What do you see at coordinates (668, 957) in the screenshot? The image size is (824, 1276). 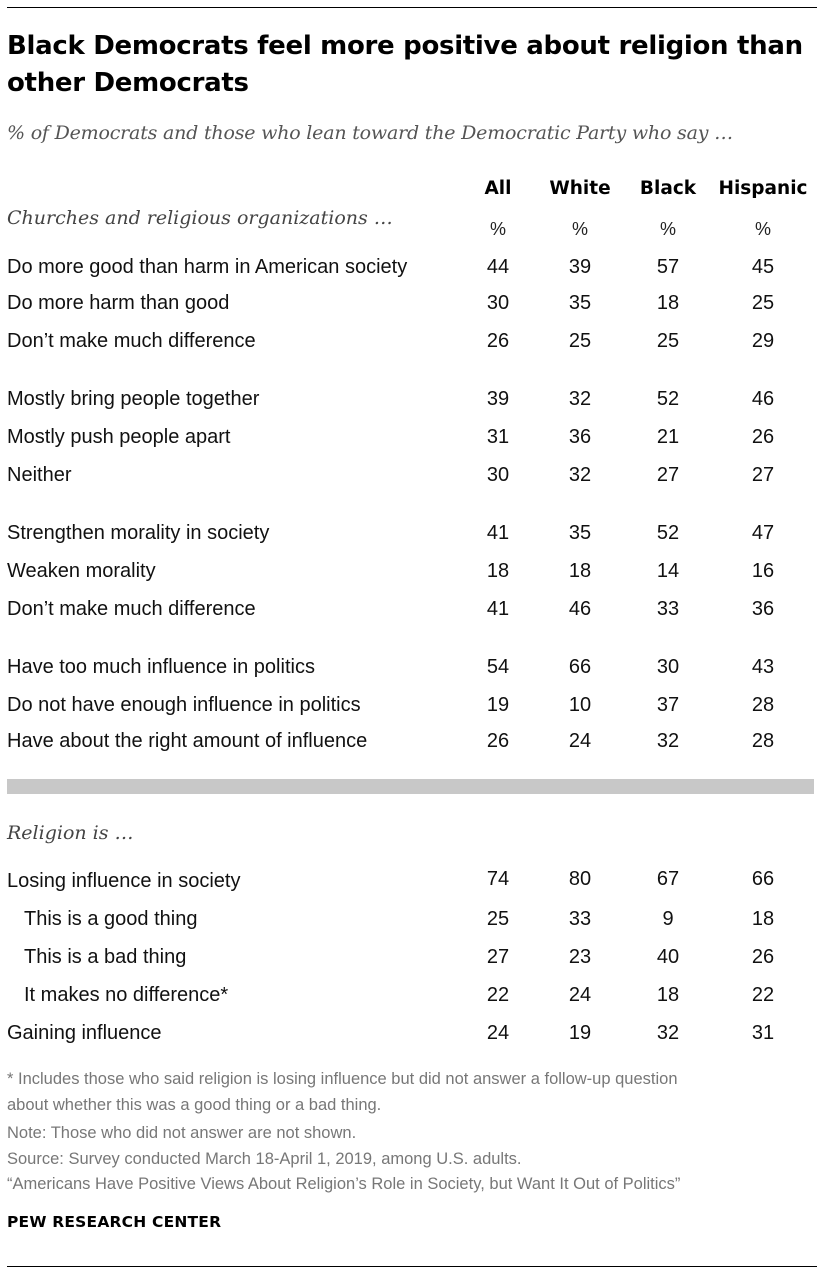 I see `table-cell: 40` at bounding box center [668, 957].